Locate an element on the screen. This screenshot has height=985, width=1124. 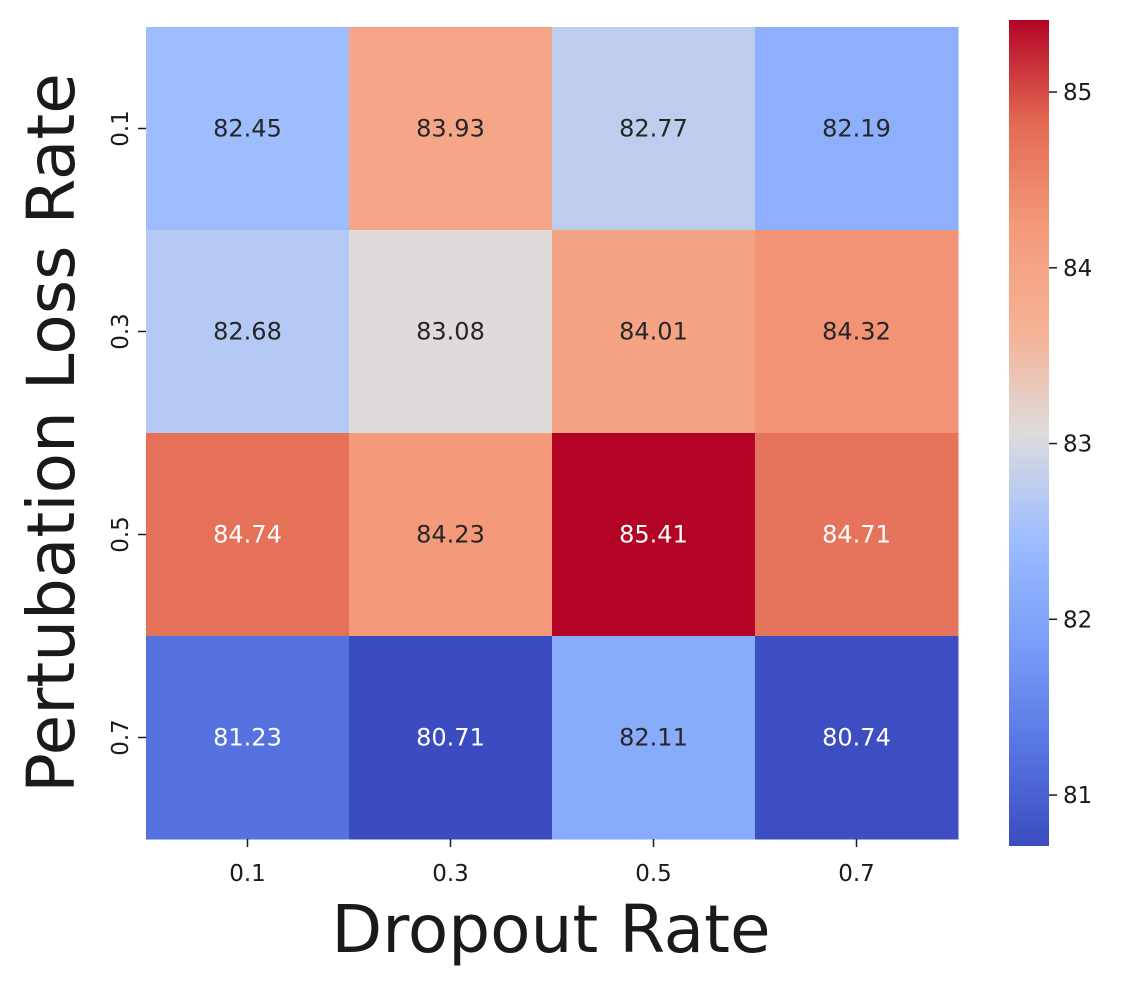
x-tick-label: 0.7 is located at coordinates (856, 874).